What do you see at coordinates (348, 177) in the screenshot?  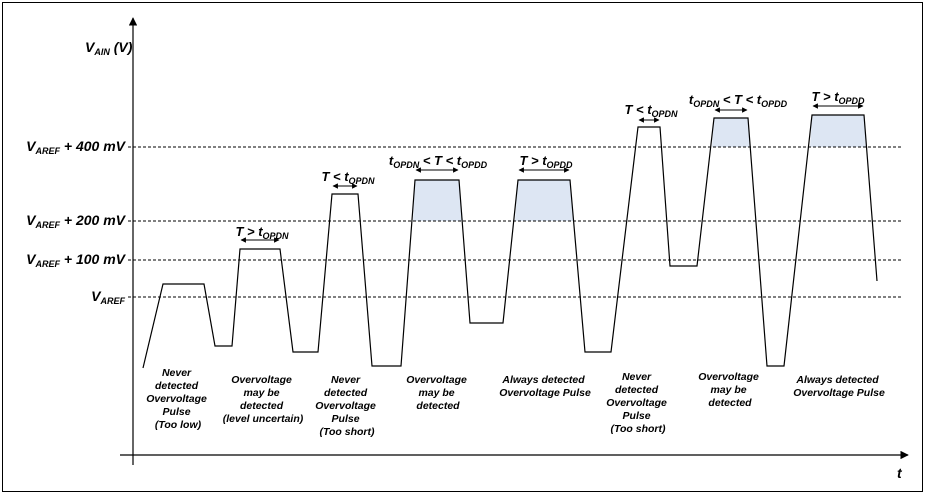 I see `timing-label-2: T < tOPDN` at bounding box center [348, 177].